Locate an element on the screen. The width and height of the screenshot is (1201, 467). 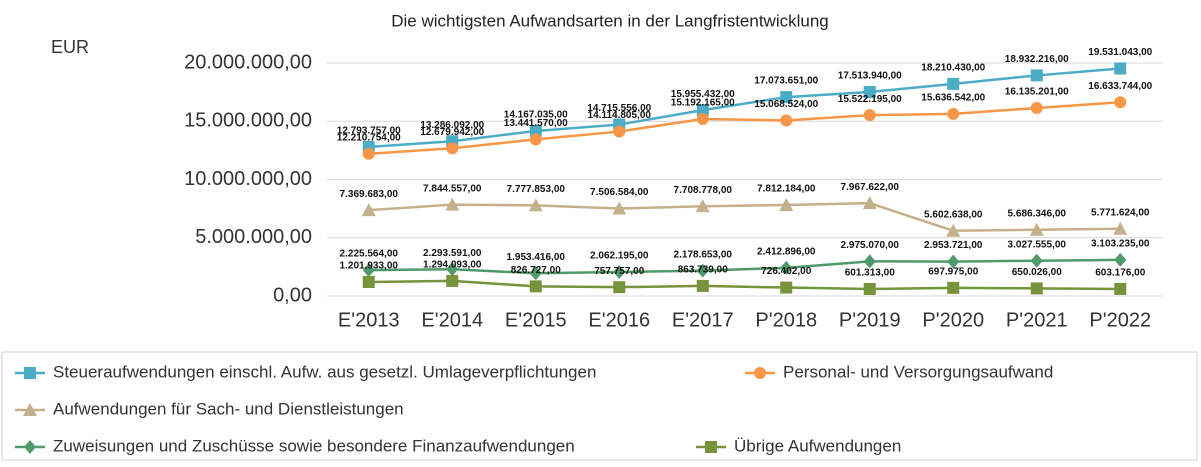
data-label: 1.201.933,00 is located at coordinates (369, 266).